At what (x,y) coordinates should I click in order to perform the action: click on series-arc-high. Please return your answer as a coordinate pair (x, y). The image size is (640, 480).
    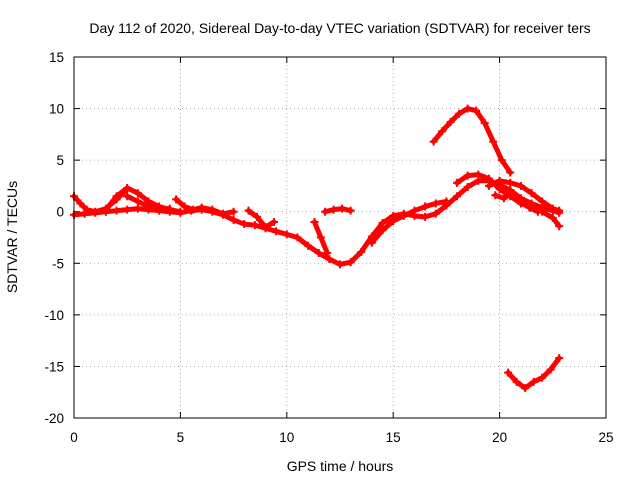
    Looking at the image, I should click on (472, 140).